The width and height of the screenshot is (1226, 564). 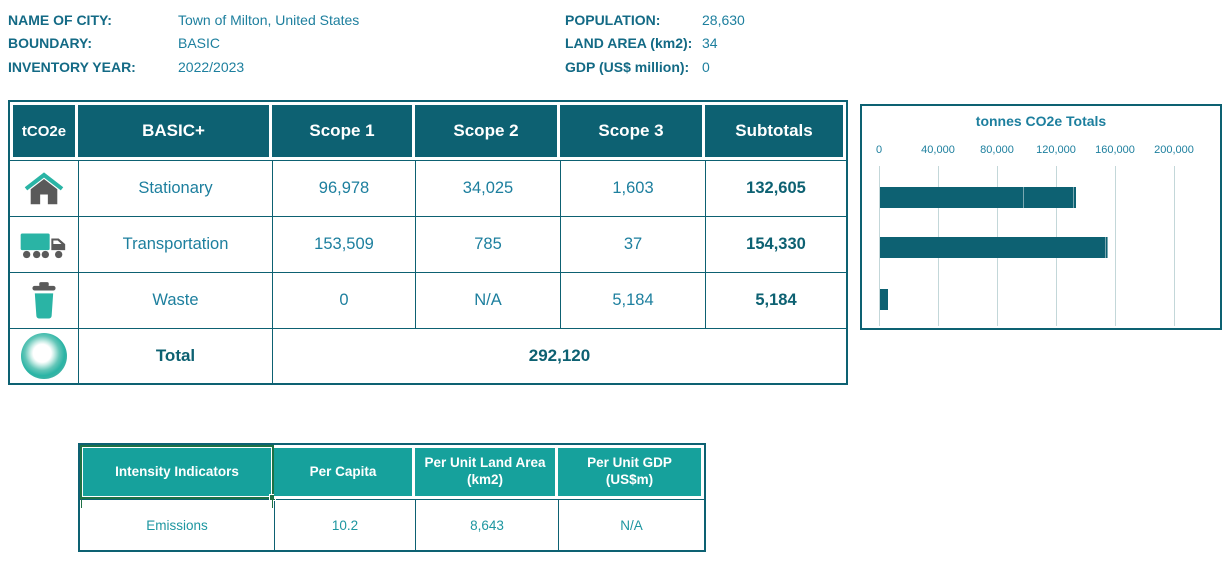 What do you see at coordinates (487, 300) in the screenshot?
I see `waste-scope2-cell: N/A` at bounding box center [487, 300].